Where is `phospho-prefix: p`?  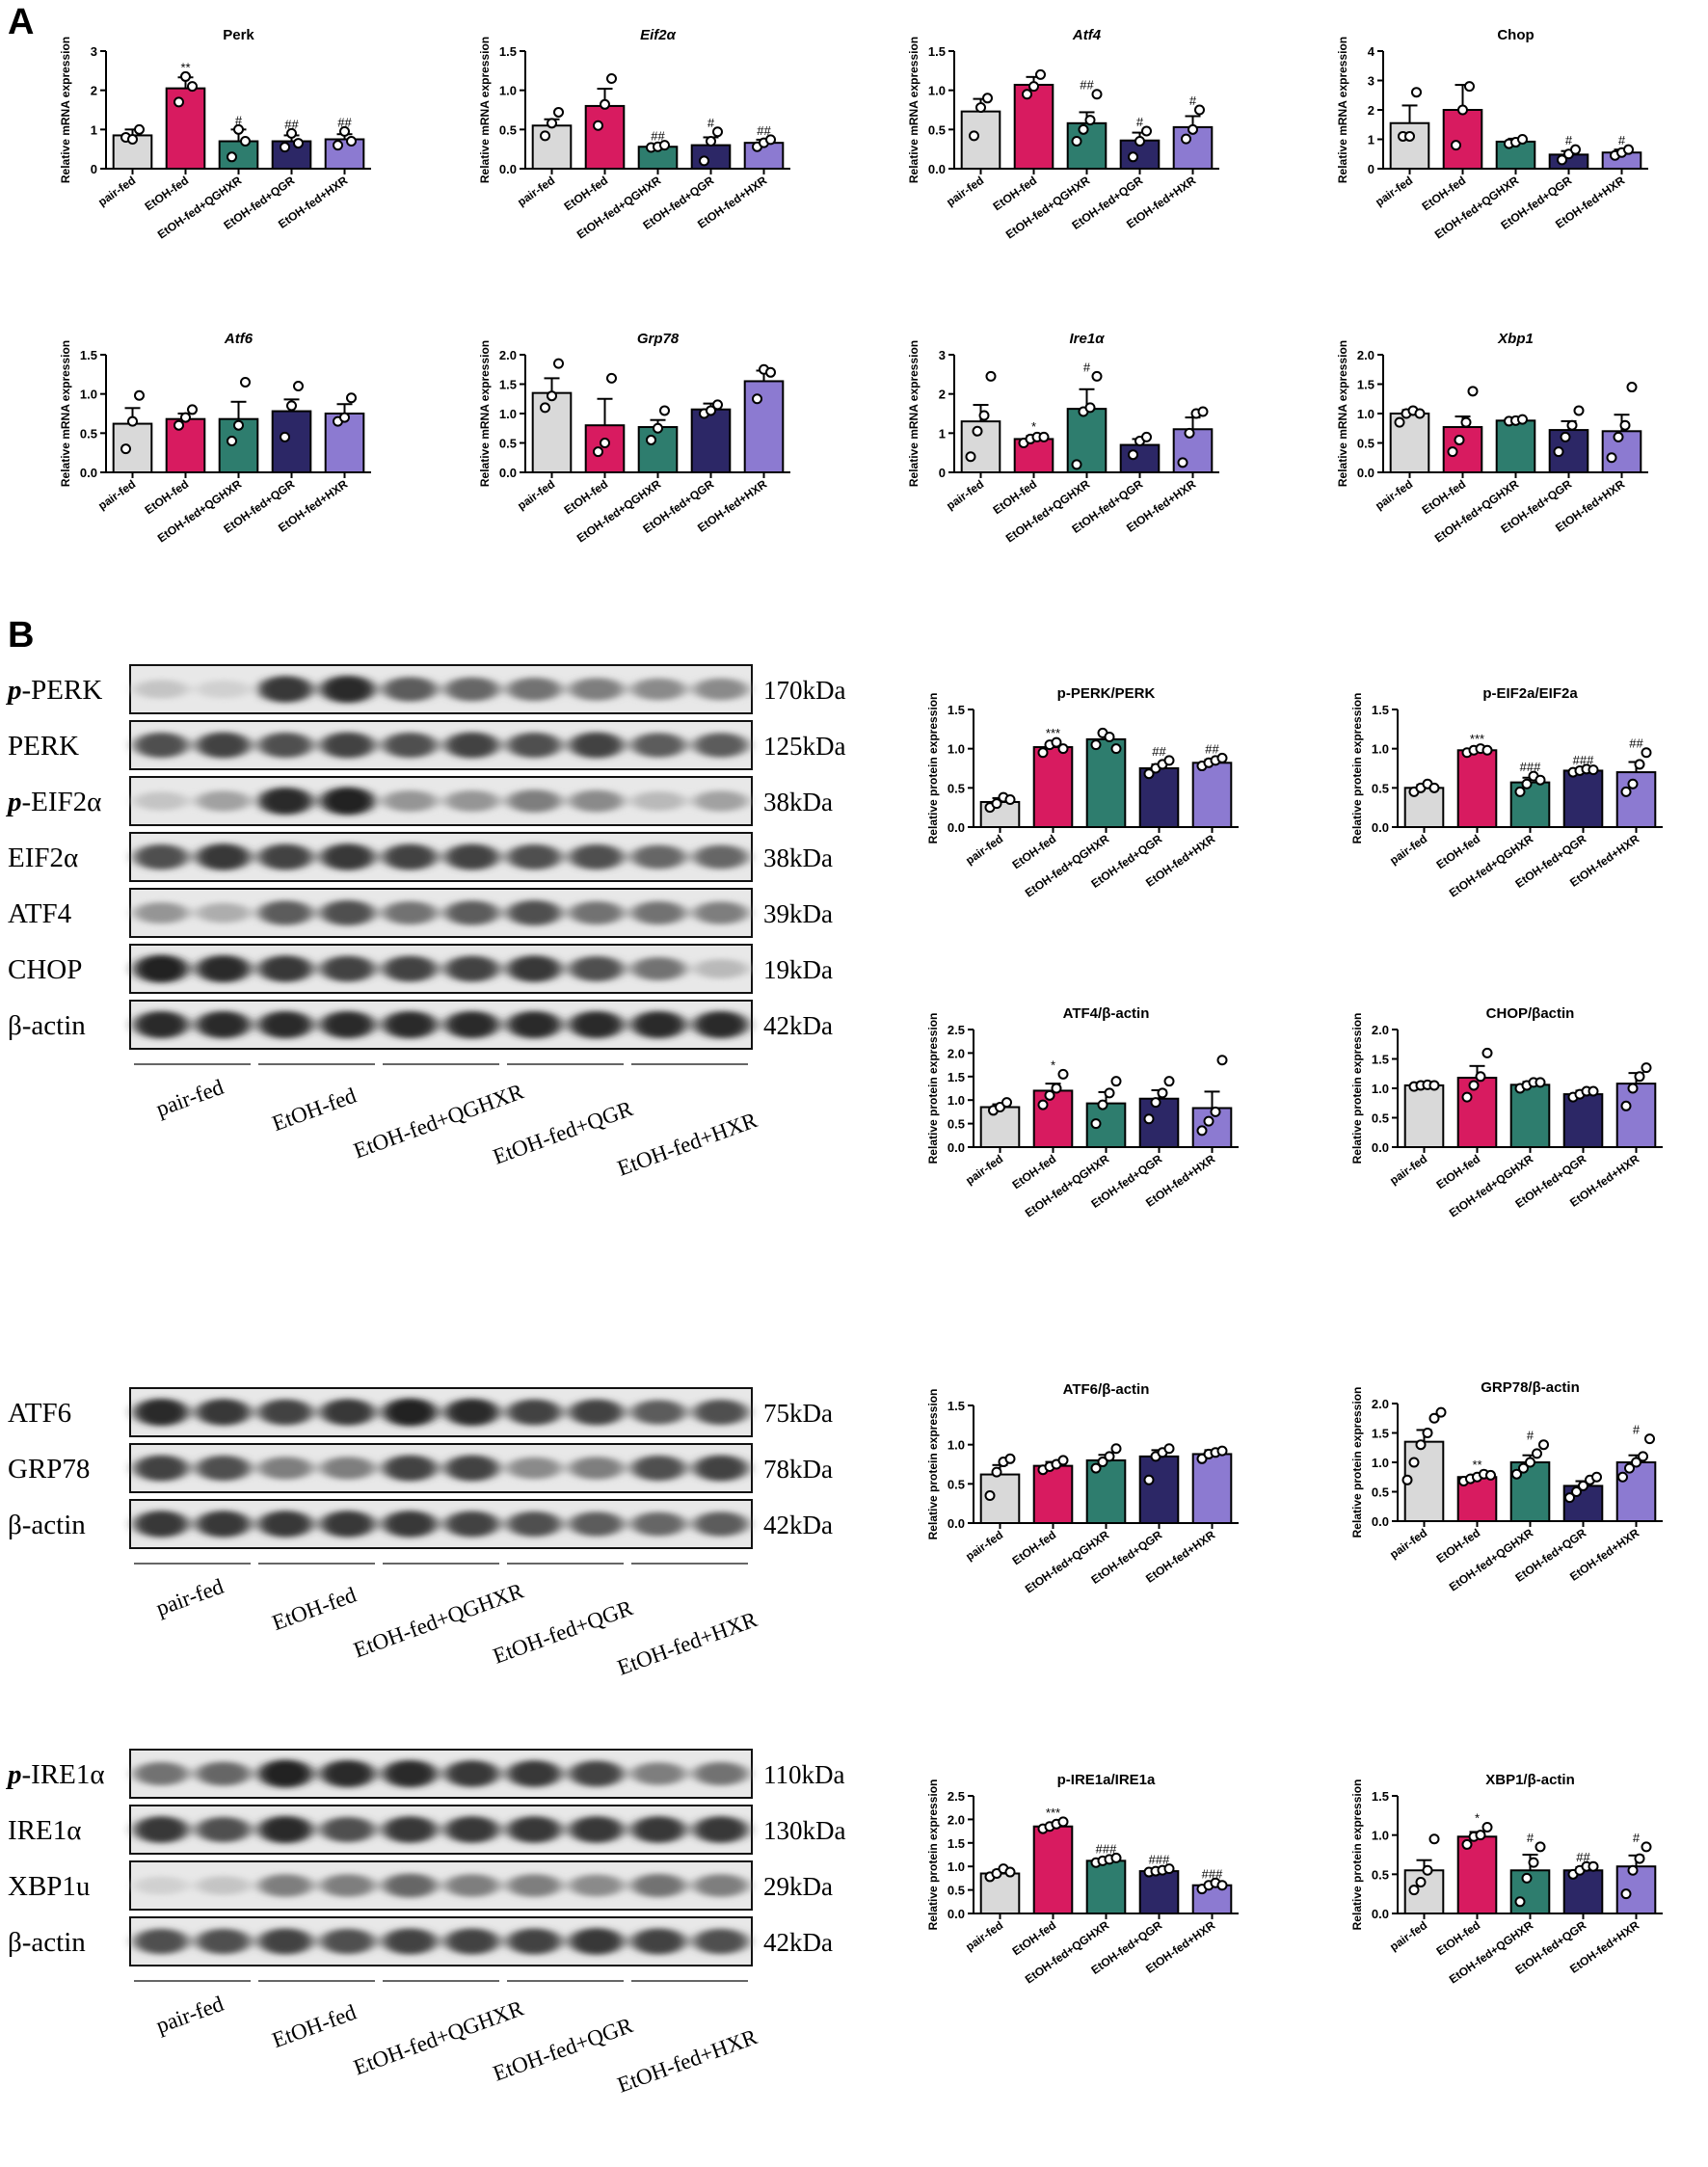 phospho-prefix: p is located at coordinates (13, 1775).